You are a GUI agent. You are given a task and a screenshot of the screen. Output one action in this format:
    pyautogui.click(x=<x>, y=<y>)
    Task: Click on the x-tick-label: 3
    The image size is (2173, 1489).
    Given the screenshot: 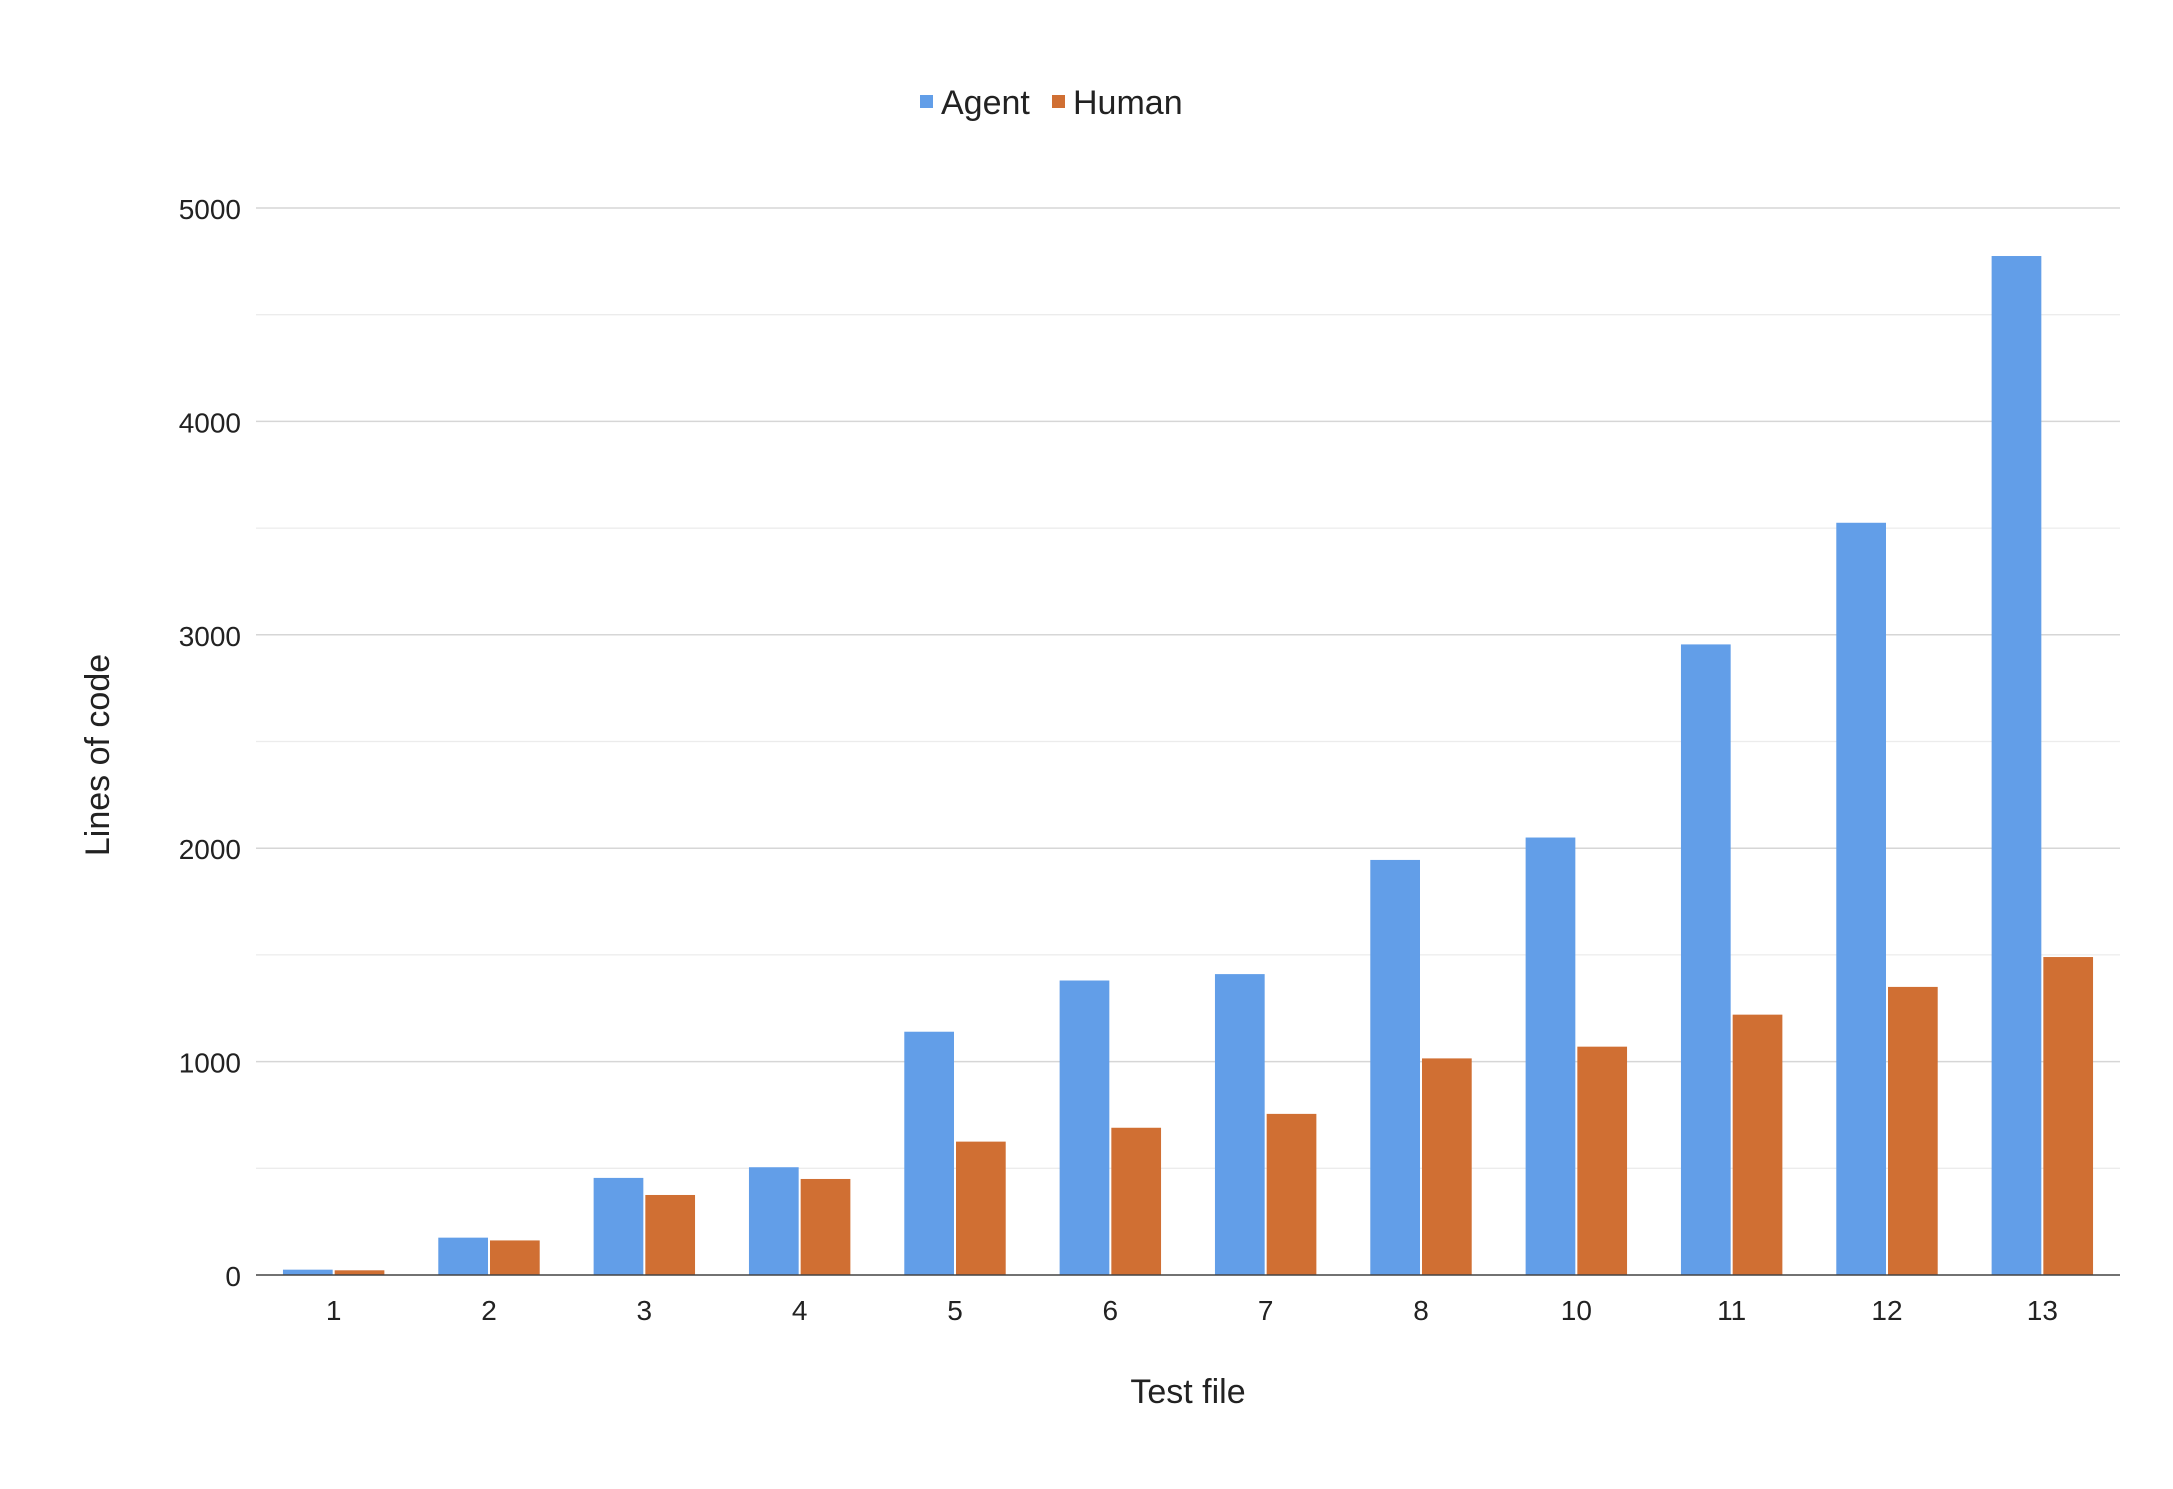 What is the action you would take?
    pyautogui.click(x=645, y=1310)
    